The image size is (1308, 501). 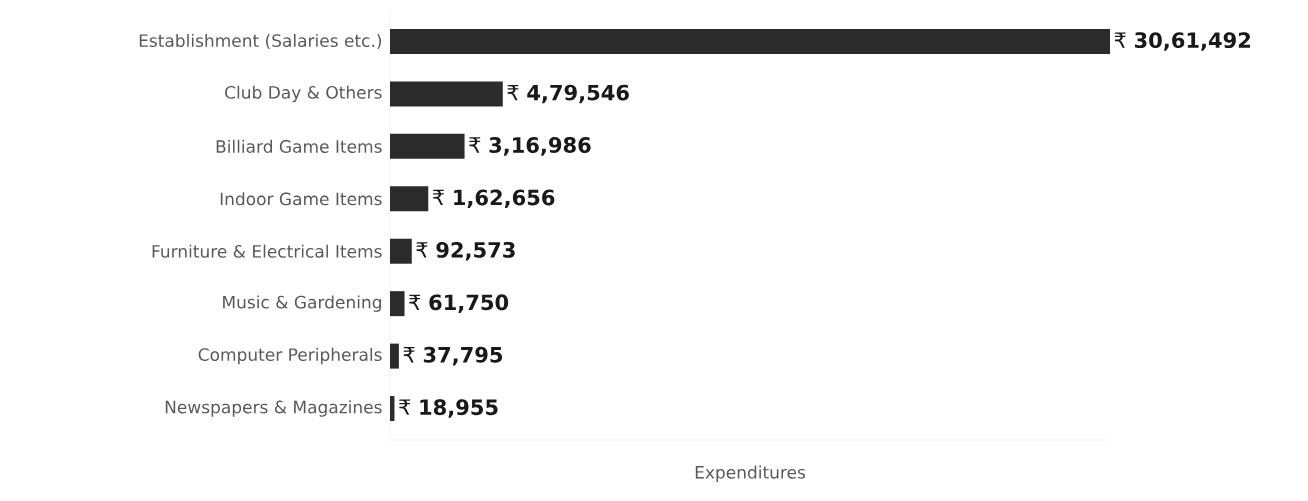 I want to click on y-tick-label: Computer Peripherals, so click(x=290, y=356).